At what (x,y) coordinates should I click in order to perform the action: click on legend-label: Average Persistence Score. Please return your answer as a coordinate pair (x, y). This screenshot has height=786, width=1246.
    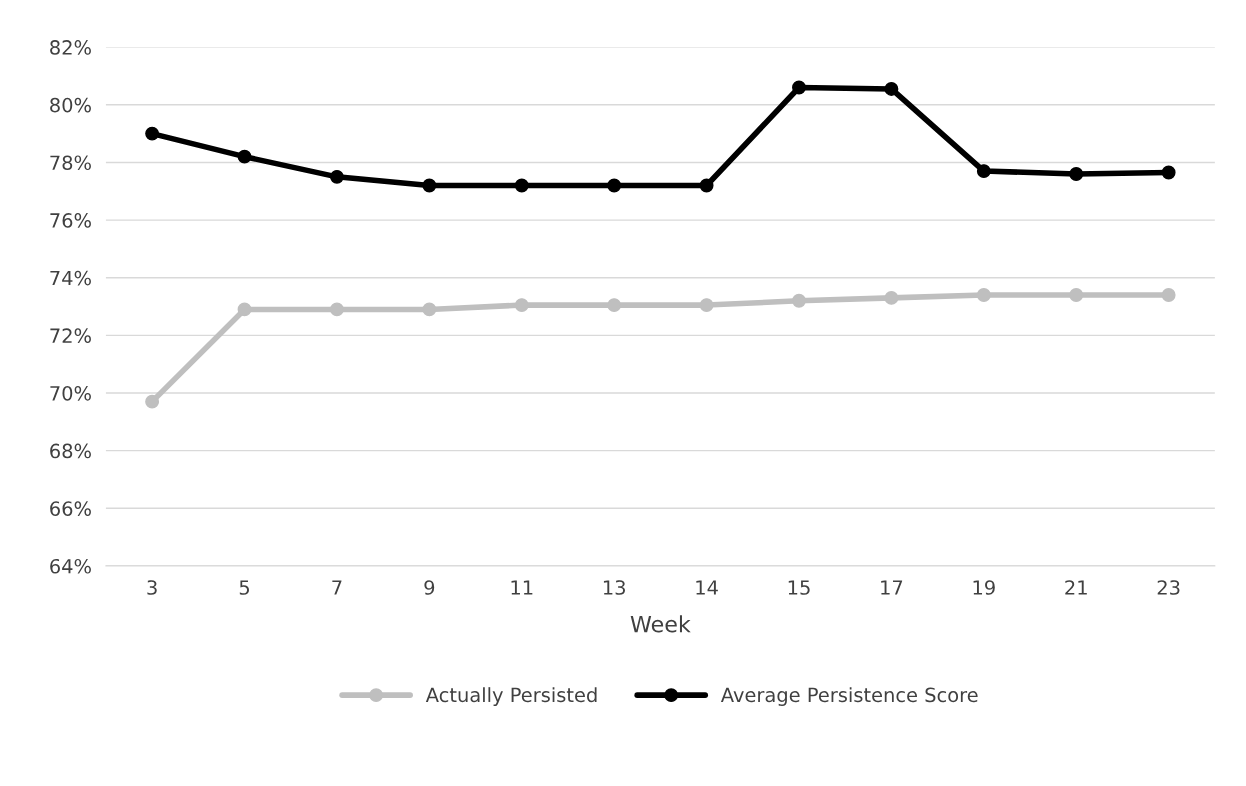
    Looking at the image, I should click on (849, 696).